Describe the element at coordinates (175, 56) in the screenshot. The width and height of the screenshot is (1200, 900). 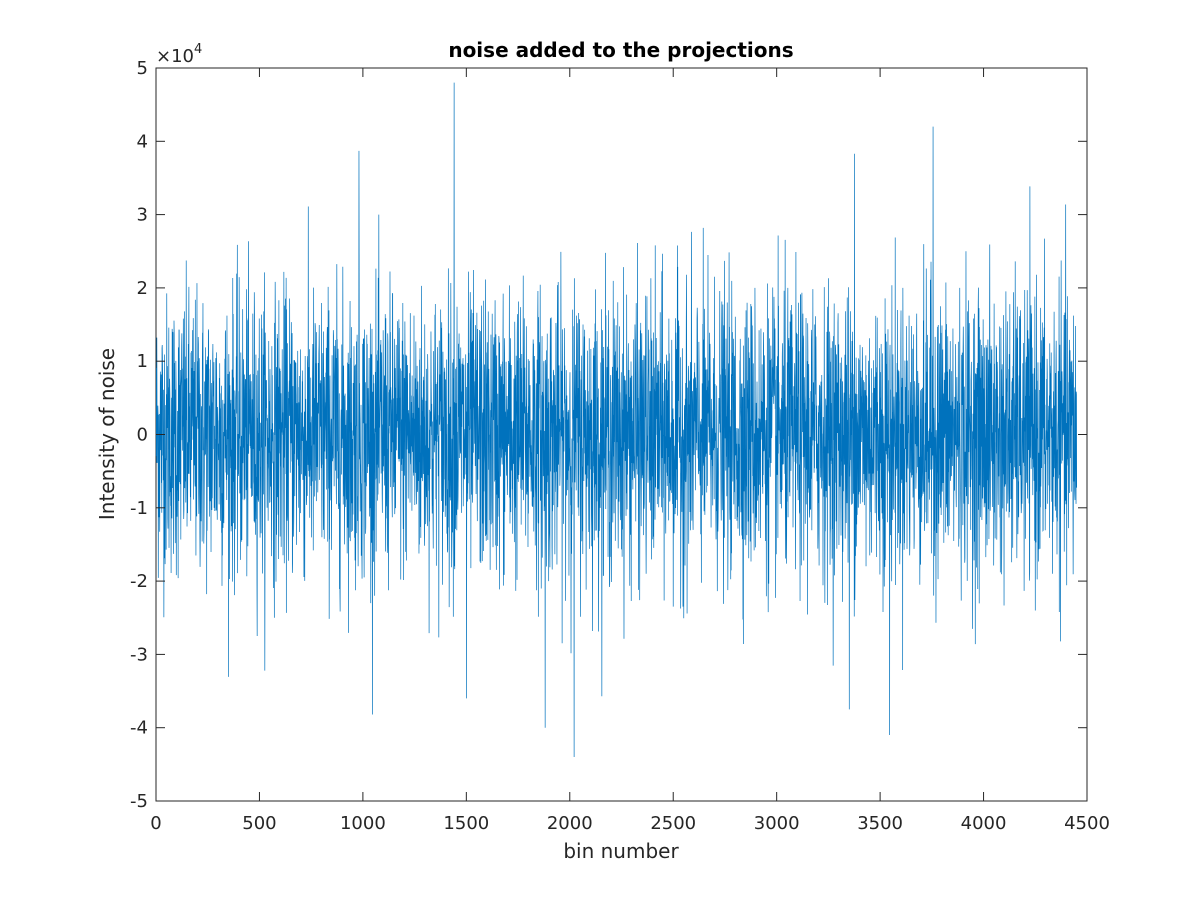
I see `y-exponent-base: ×10` at that location.